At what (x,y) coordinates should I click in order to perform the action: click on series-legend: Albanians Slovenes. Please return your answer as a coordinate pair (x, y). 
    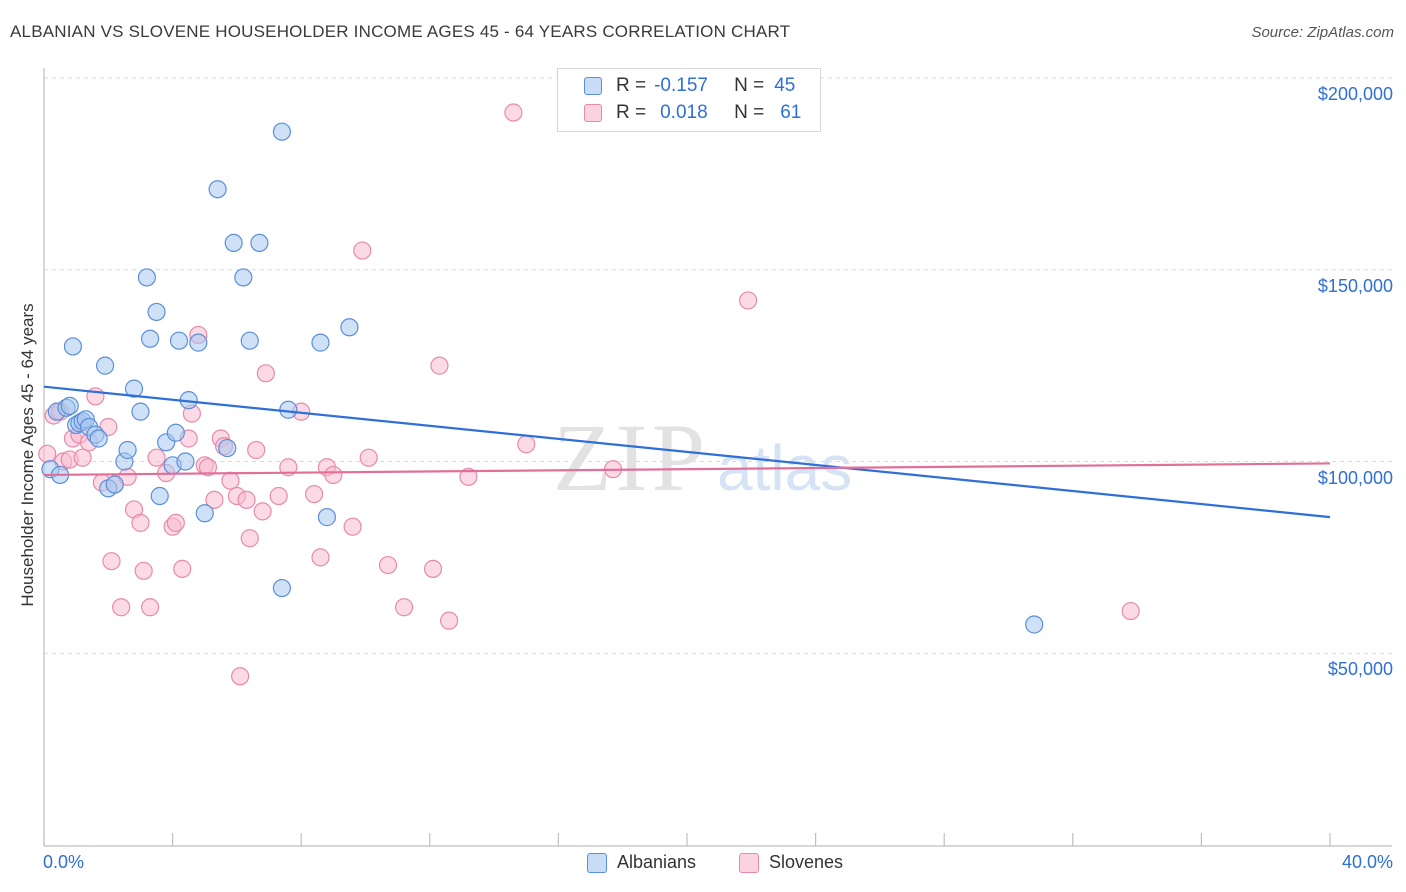
    Looking at the image, I should click on (703, 865).